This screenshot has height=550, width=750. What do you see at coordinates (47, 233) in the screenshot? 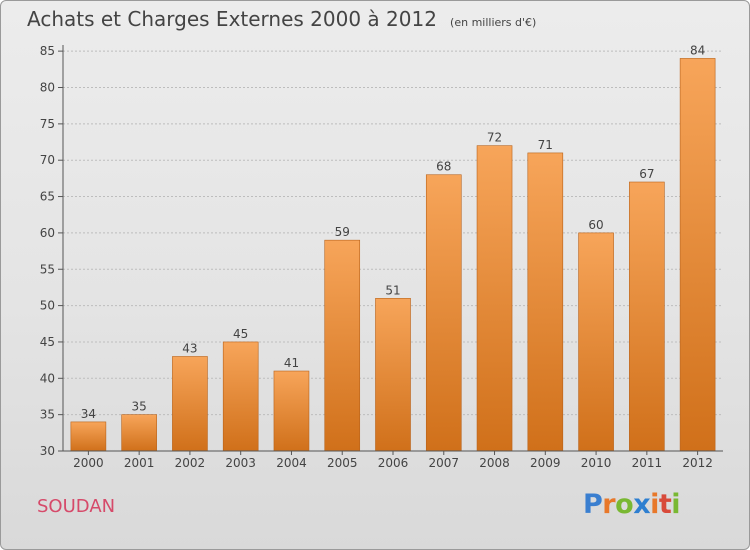
I see `y-tick-label: 60` at bounding box center [47, 233].